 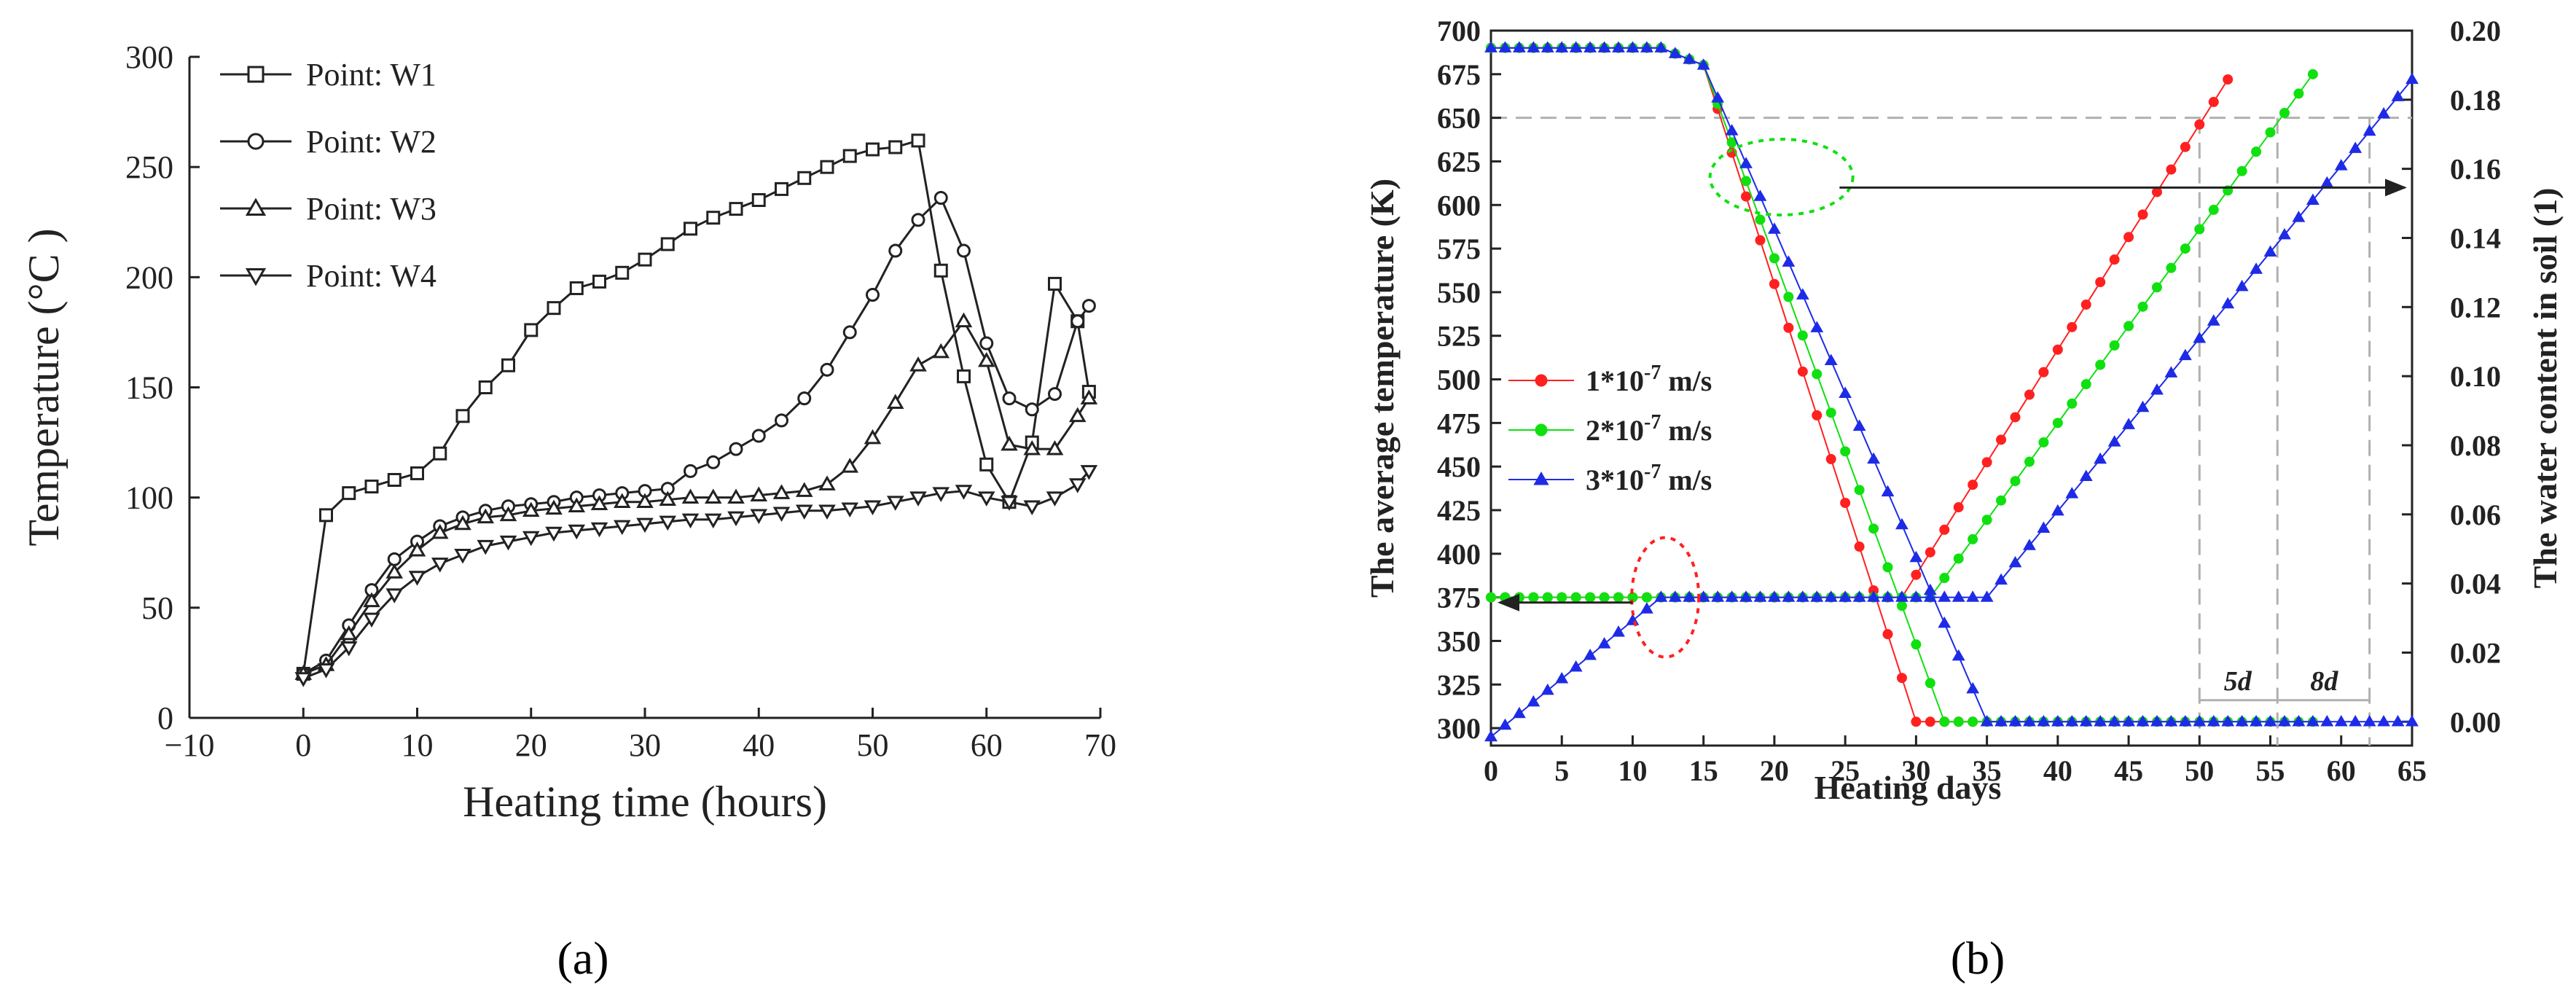 What do you see at coordinates (2341, 770) in the screenshot?
I see `x-tick-label-b: 60` at bounding box center [2341, 770].